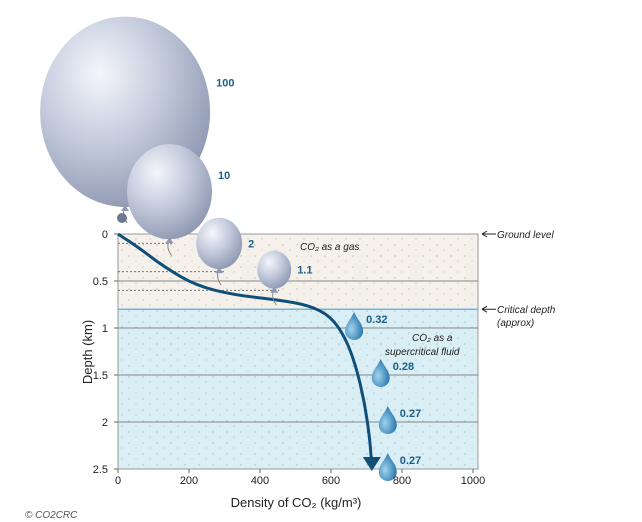  I want to click on balloon-volume-label: 100, so click(225, 83).